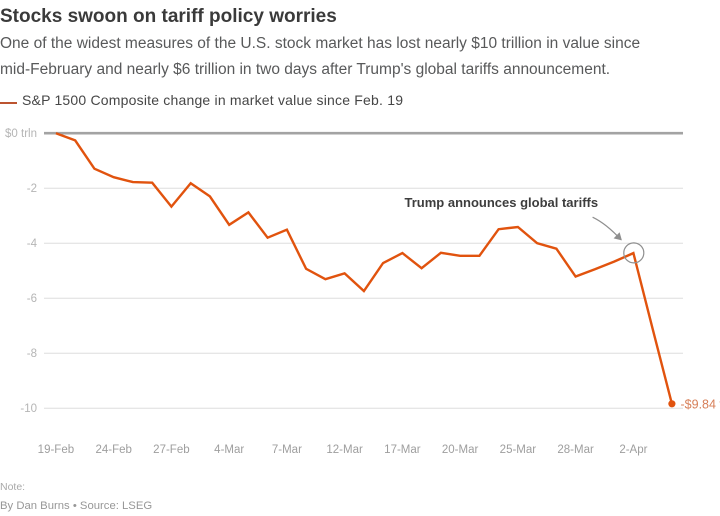 The image size is (720, 516). Describe the element at coordinates (633, 450) in the screenshot. I see `svg-text: 2-Apr` at that location.